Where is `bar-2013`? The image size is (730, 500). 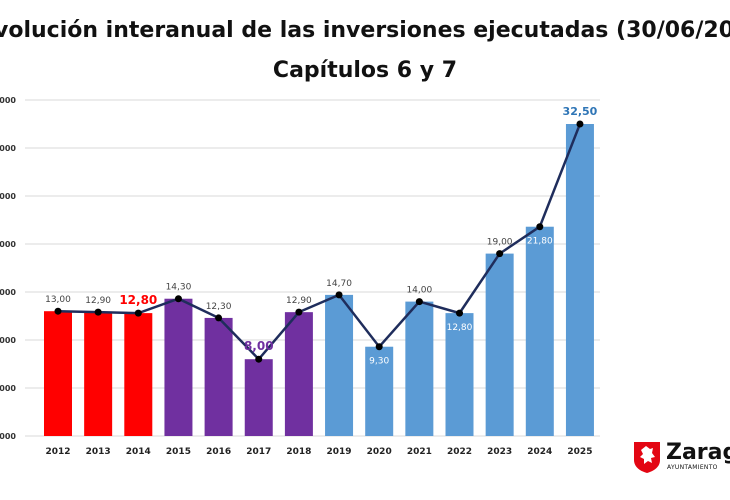
bar-2013 is located at coordinates (98, 374).